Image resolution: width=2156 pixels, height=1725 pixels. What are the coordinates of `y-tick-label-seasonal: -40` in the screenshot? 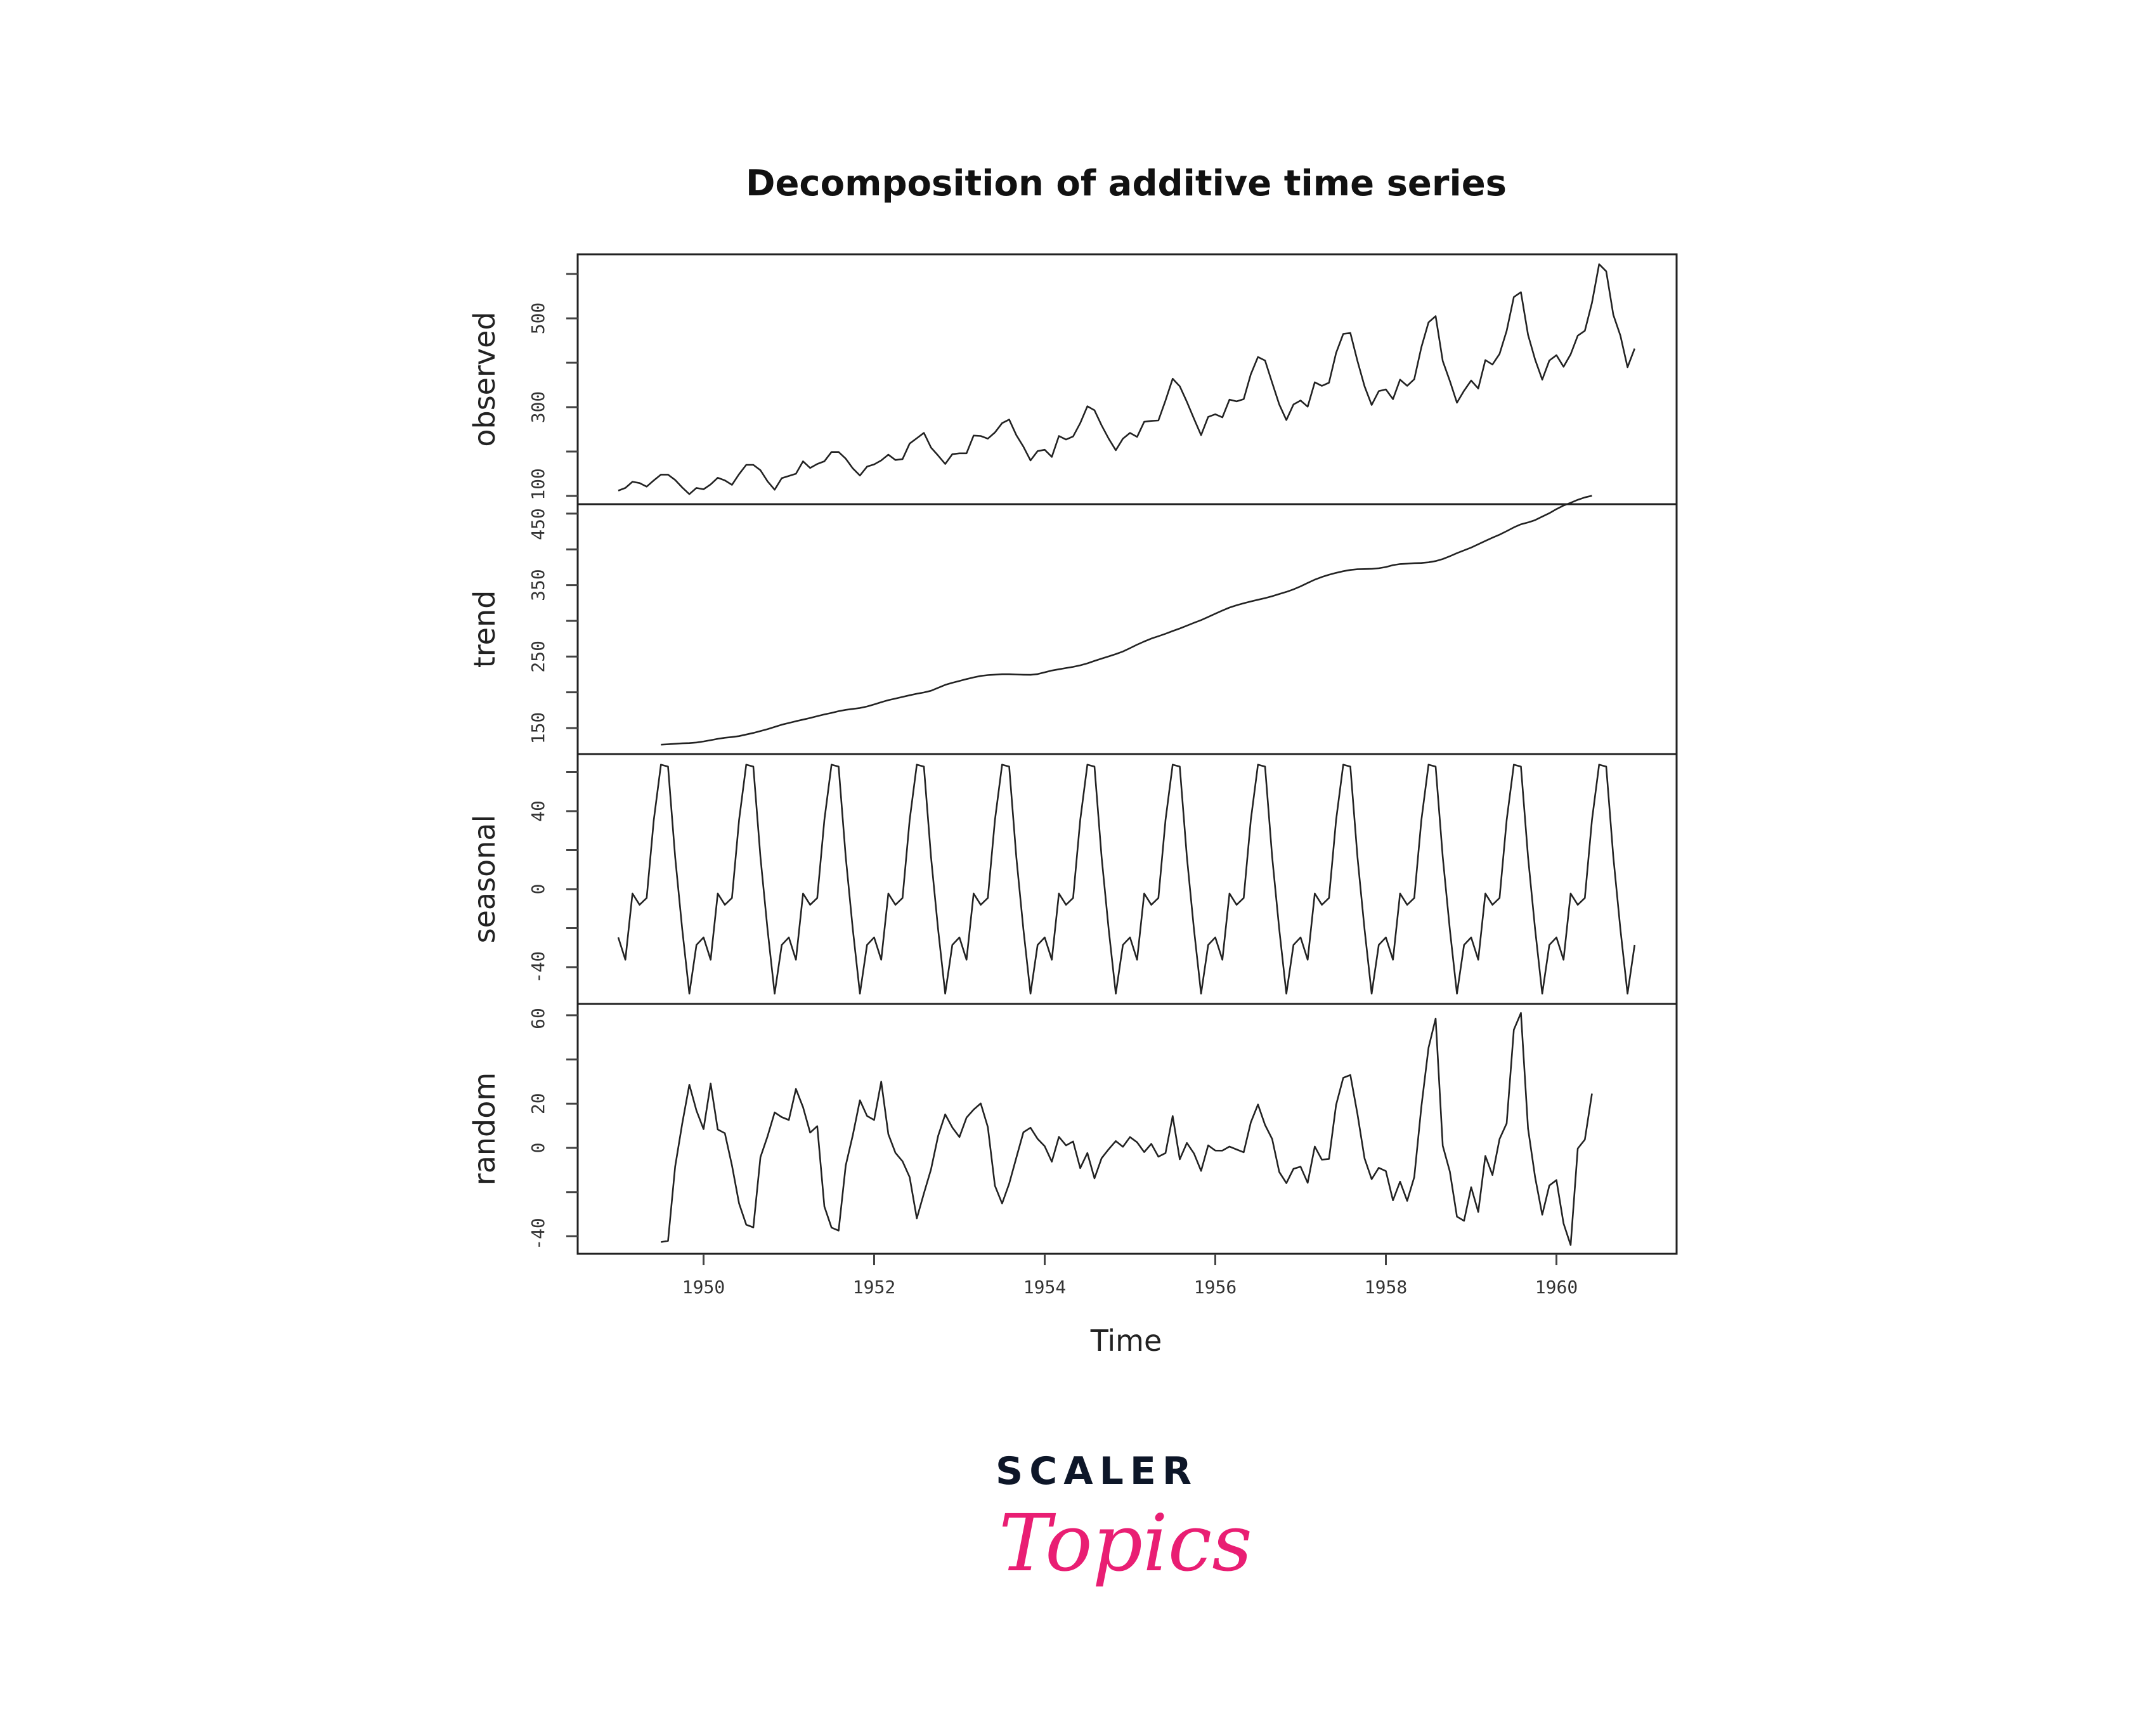 It's located at (538, 967).